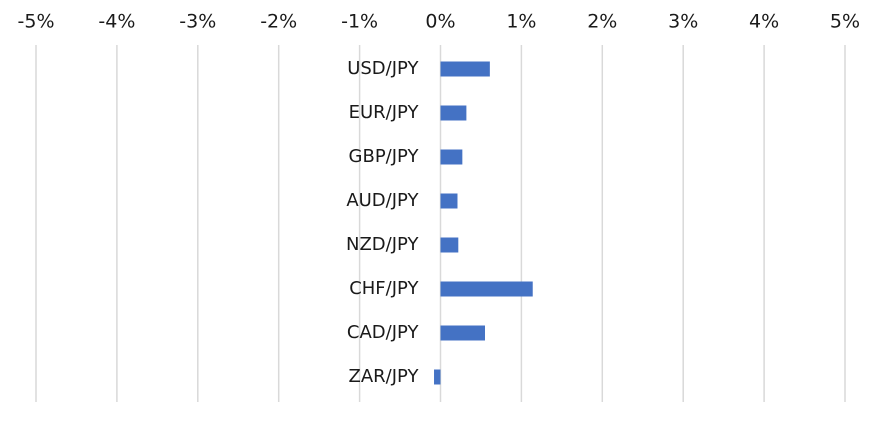 The height and width of the screenshot is (423, 875). Describe the element at coordinates (384, 112) in the screenshot. I see `category-label: EUR/JPY` at that location.